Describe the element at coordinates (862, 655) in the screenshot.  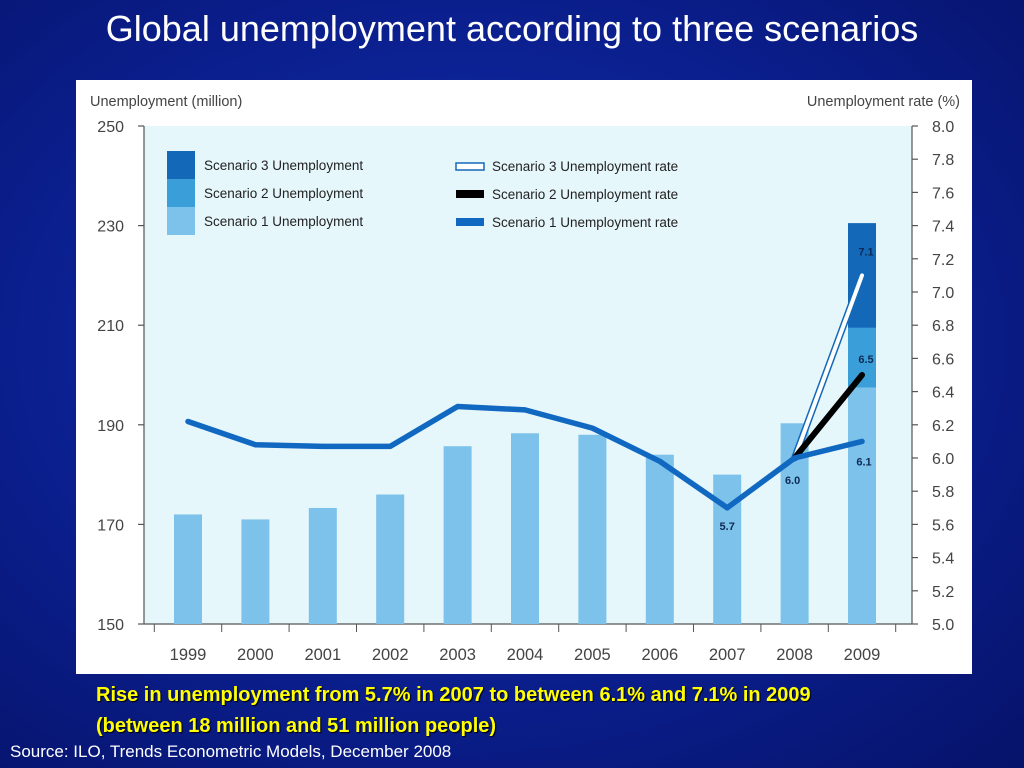
I see `x-axis-tick-label: 2009` at that location.